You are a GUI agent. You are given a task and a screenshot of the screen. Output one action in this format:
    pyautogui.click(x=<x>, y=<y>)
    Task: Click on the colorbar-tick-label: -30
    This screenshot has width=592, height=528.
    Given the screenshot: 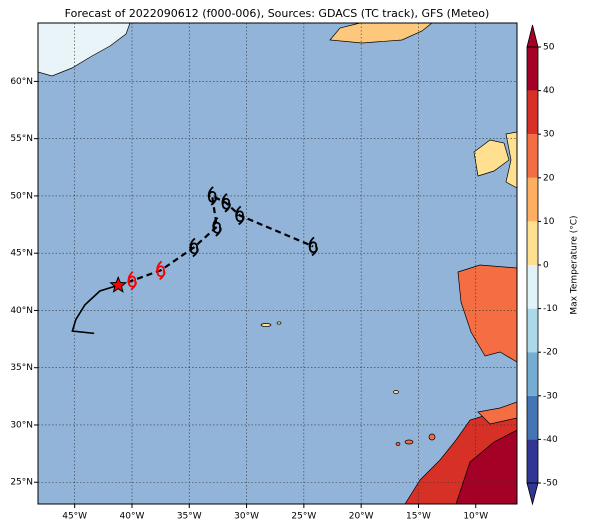 What is the action you would take?
    pyautogui.click(x=550, y=396)
    